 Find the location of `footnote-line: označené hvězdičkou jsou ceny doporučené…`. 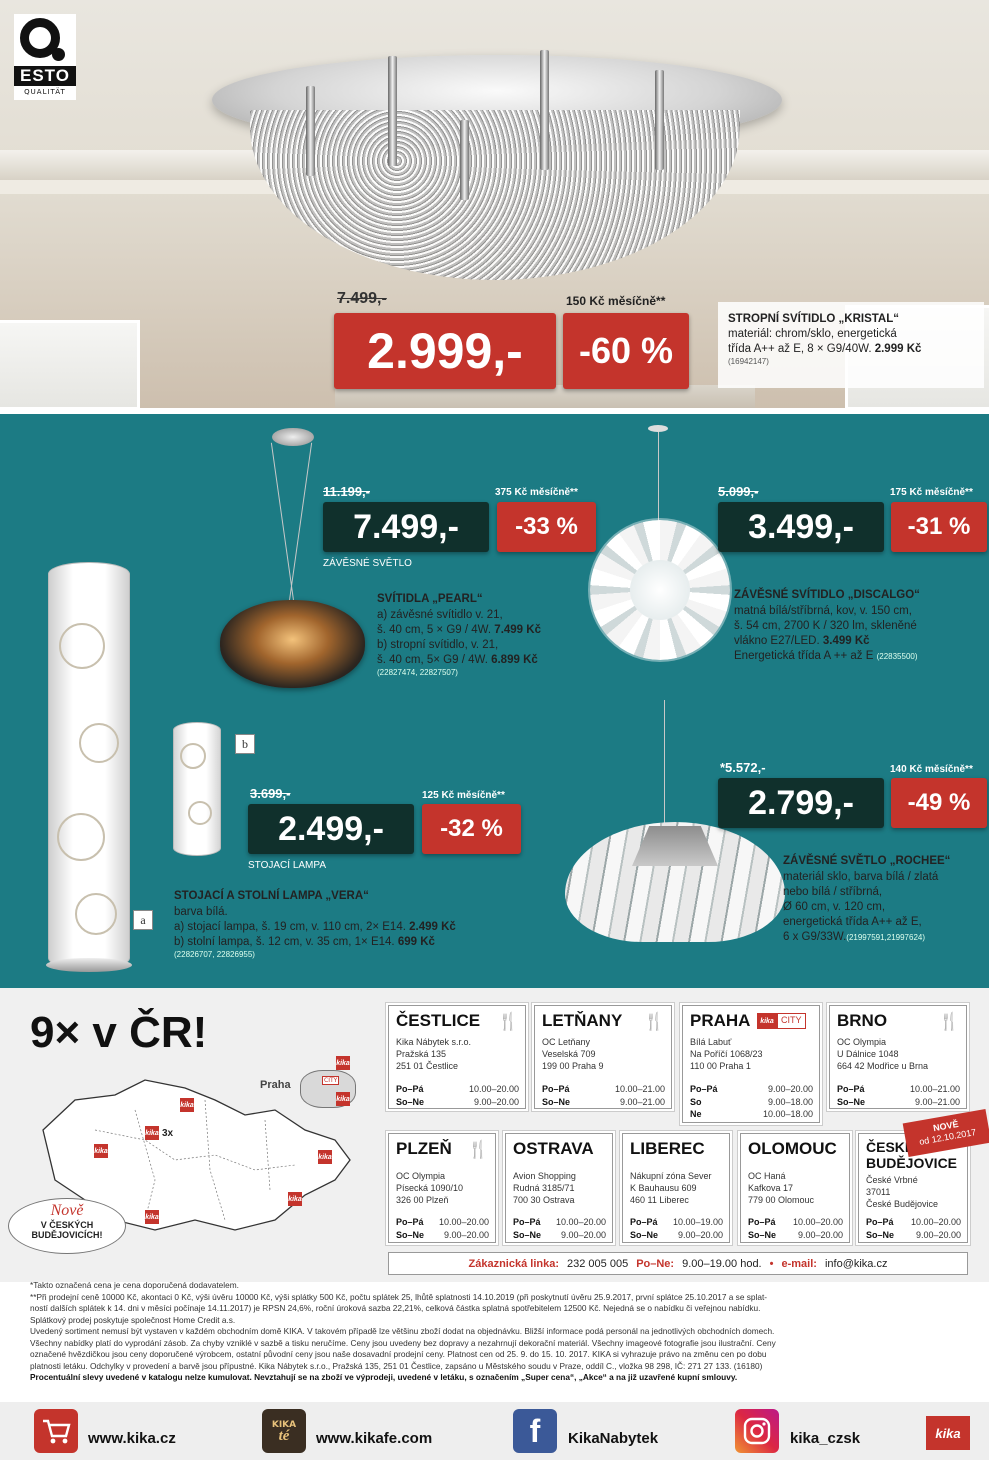

footnote-line: označené hvězdičkou jsou ceny doporučené… is located at coordinates (398, 1354).